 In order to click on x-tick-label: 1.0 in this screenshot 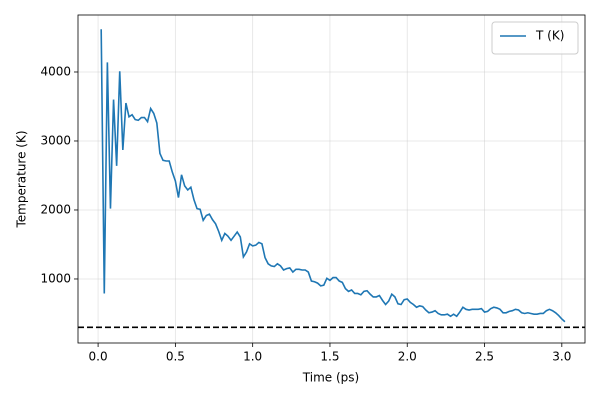, I will do `click(252, 357)`.